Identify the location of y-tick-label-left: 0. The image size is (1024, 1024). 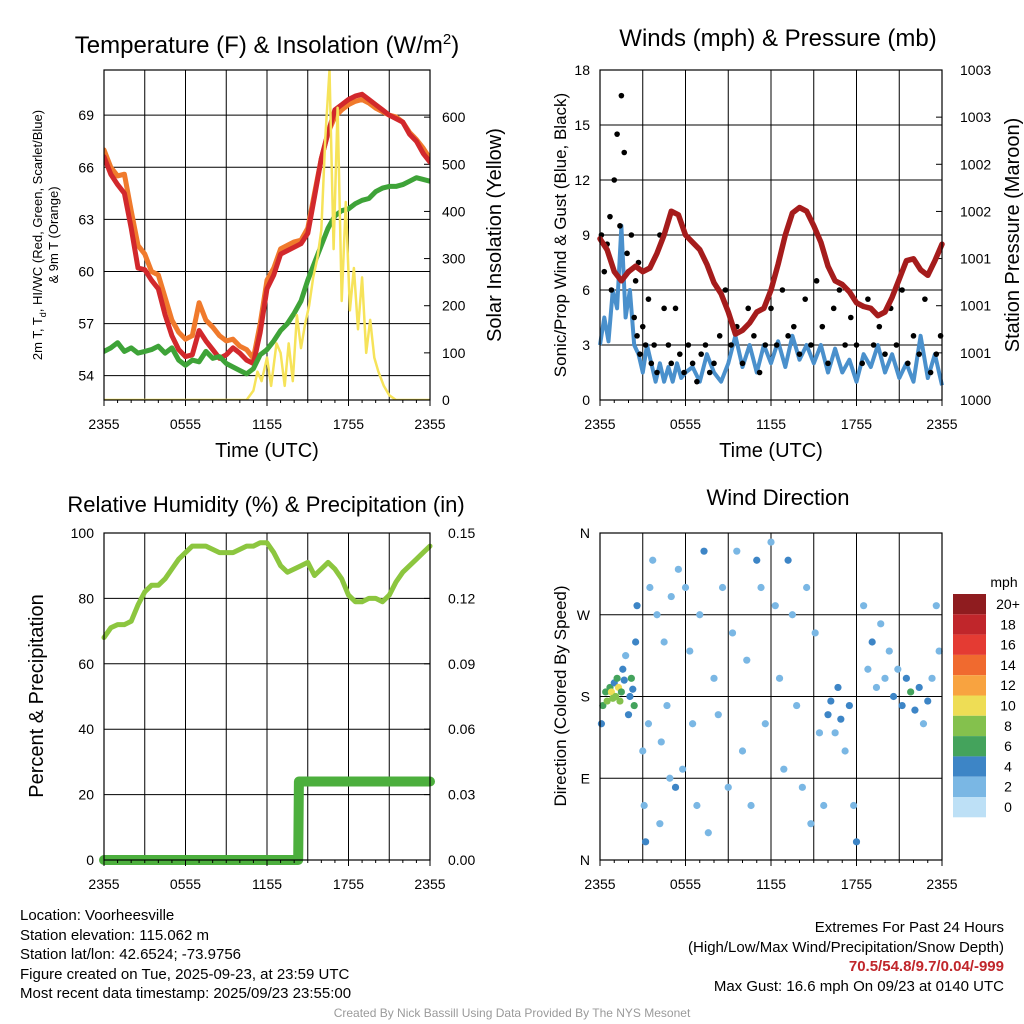
(586, 400).